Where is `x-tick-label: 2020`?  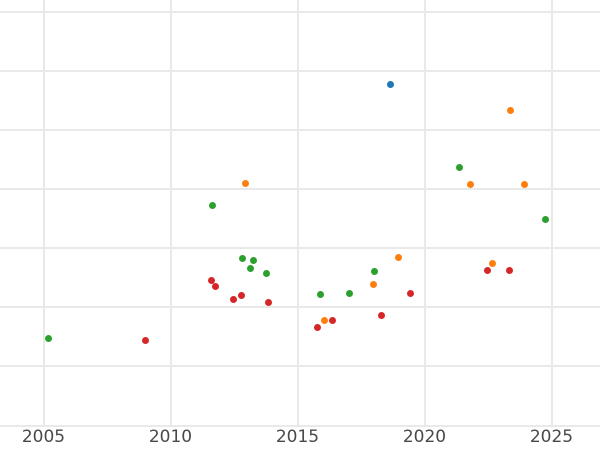
x-tick-label: 2020 is located at coordinates (424, 437).